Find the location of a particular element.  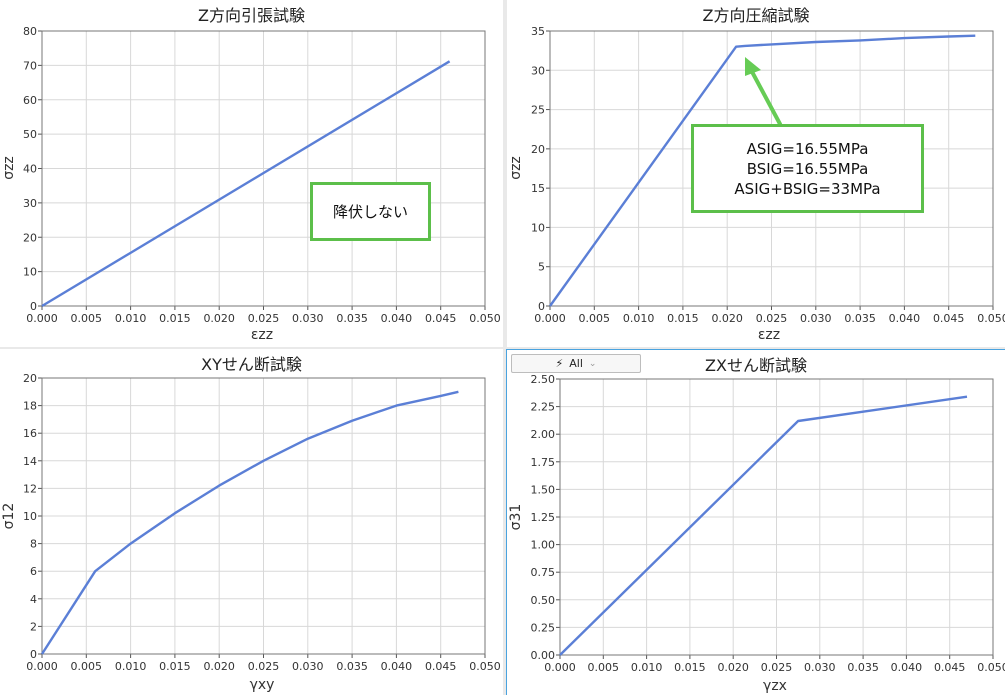

y-tick-label: 0.00 is located at coordinates (543, 655).